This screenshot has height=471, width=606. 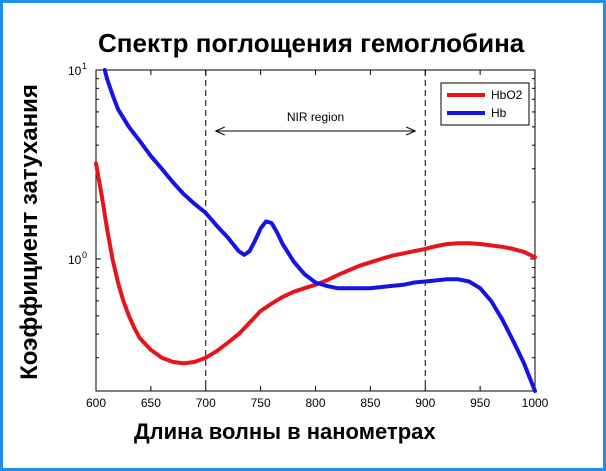 What do you see at coordinates (315, 403) in the screenshot?
I see `x-tick-label: 800` at bounding box center [315, 403].